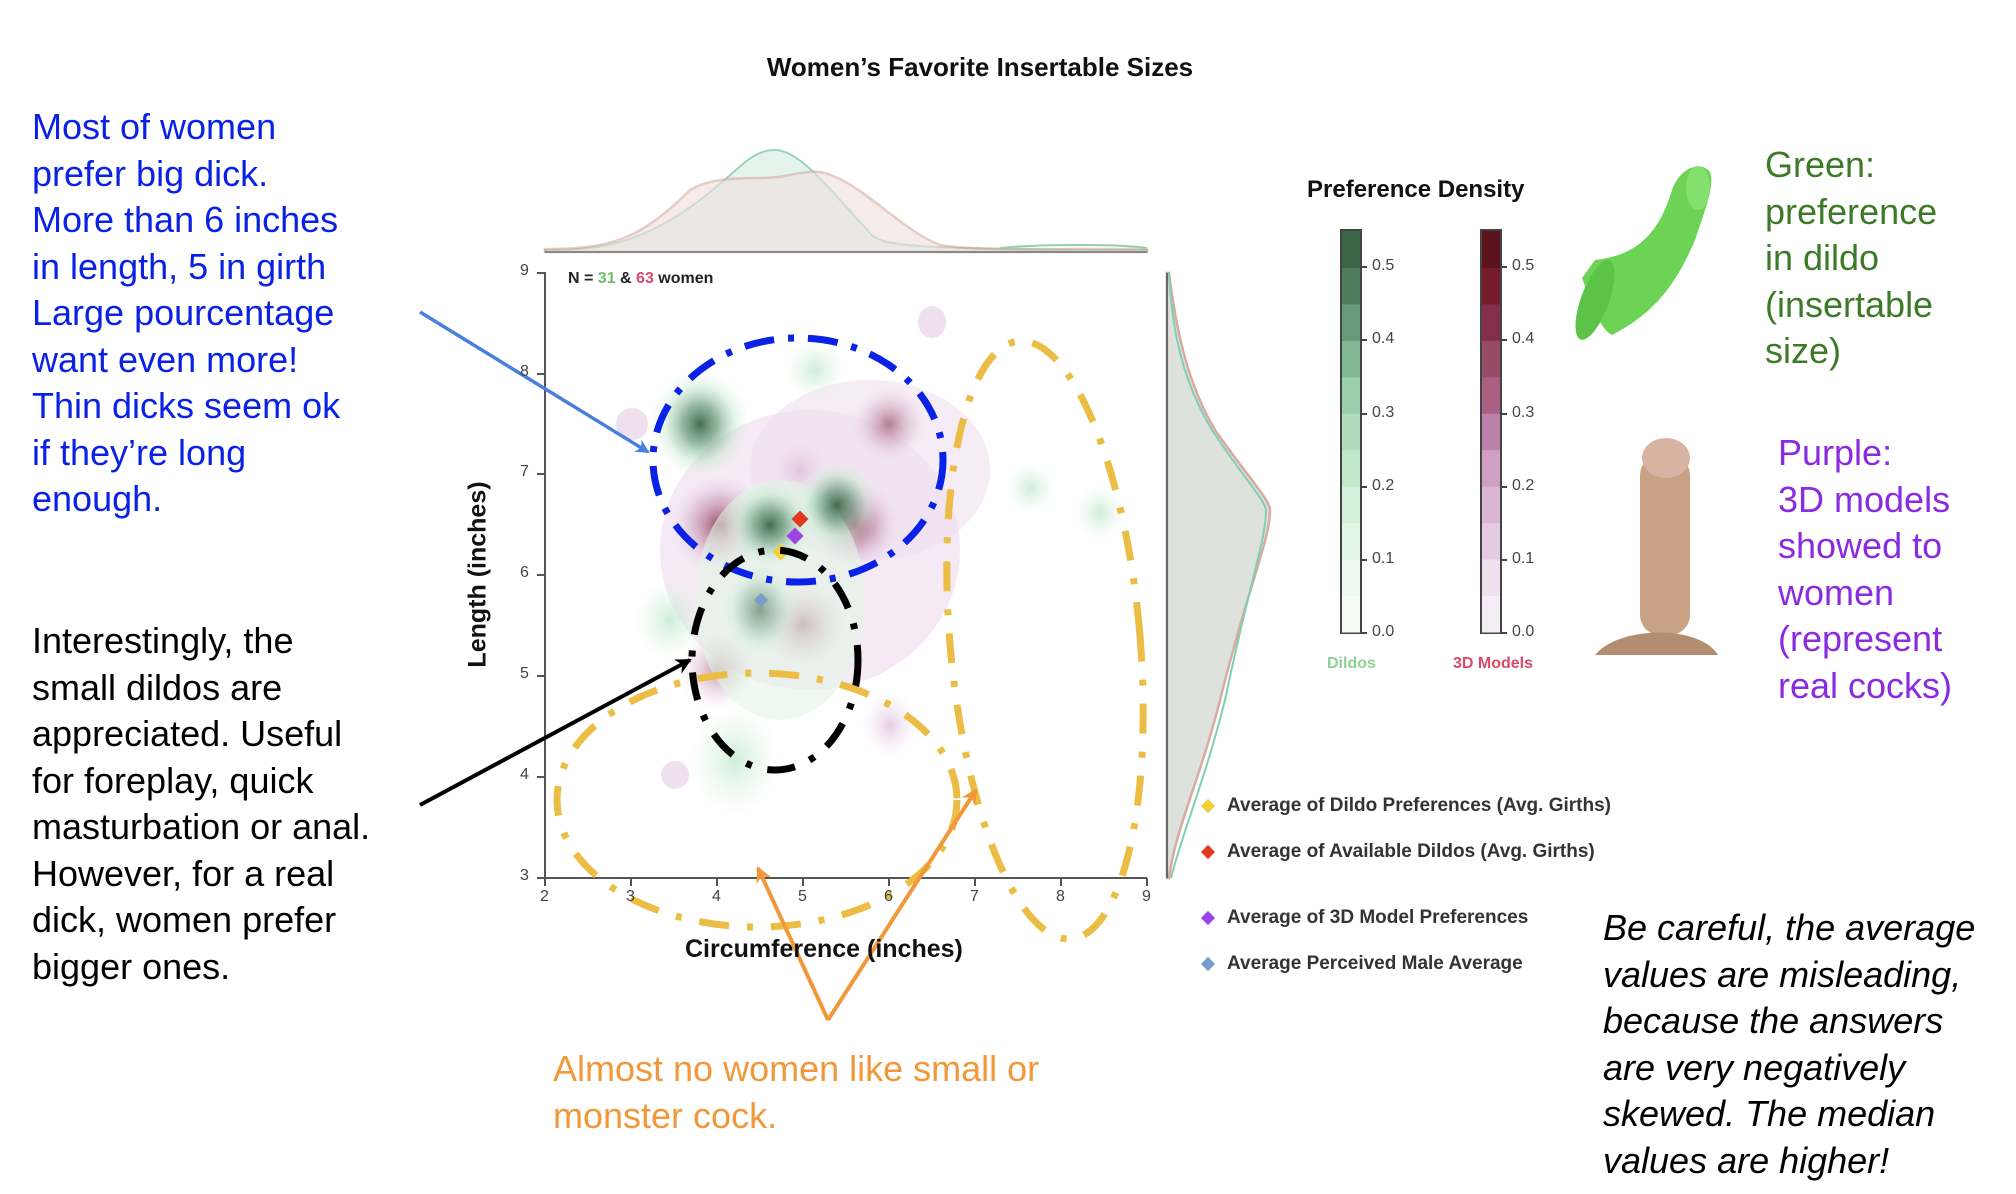  Describe the element at coordinates (544, 896) in the screenshot. I see `x-tick: 2` at that location.